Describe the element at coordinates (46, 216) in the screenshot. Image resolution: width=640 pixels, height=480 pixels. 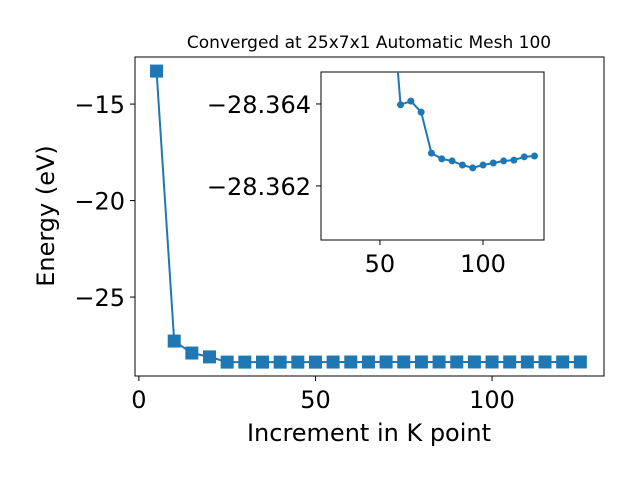
I see `y-axis-label: Energy (eV)` at that location.